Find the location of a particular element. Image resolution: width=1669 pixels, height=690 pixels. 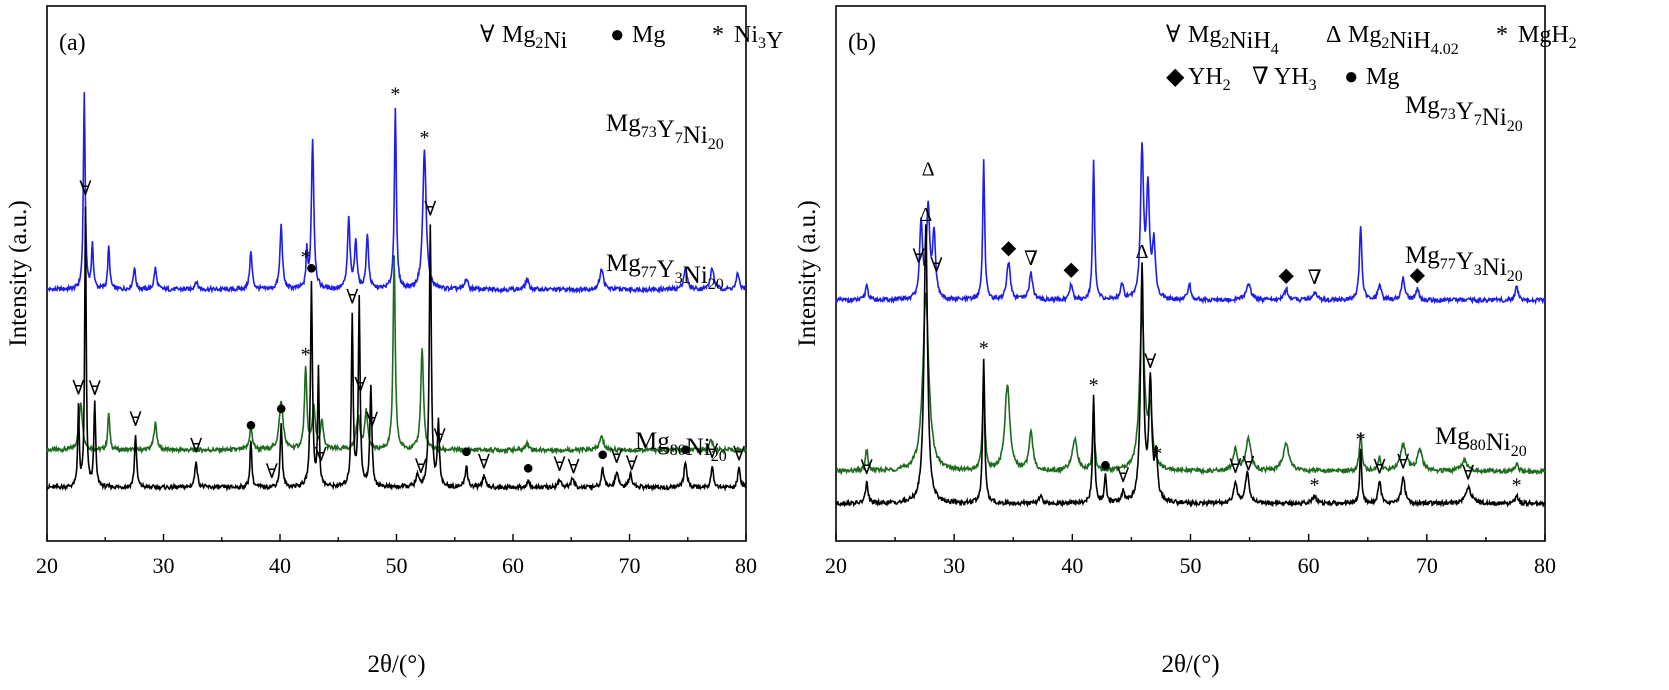

y-axis-label: Intensity (a.u.) is located at coordinates (18, 273).